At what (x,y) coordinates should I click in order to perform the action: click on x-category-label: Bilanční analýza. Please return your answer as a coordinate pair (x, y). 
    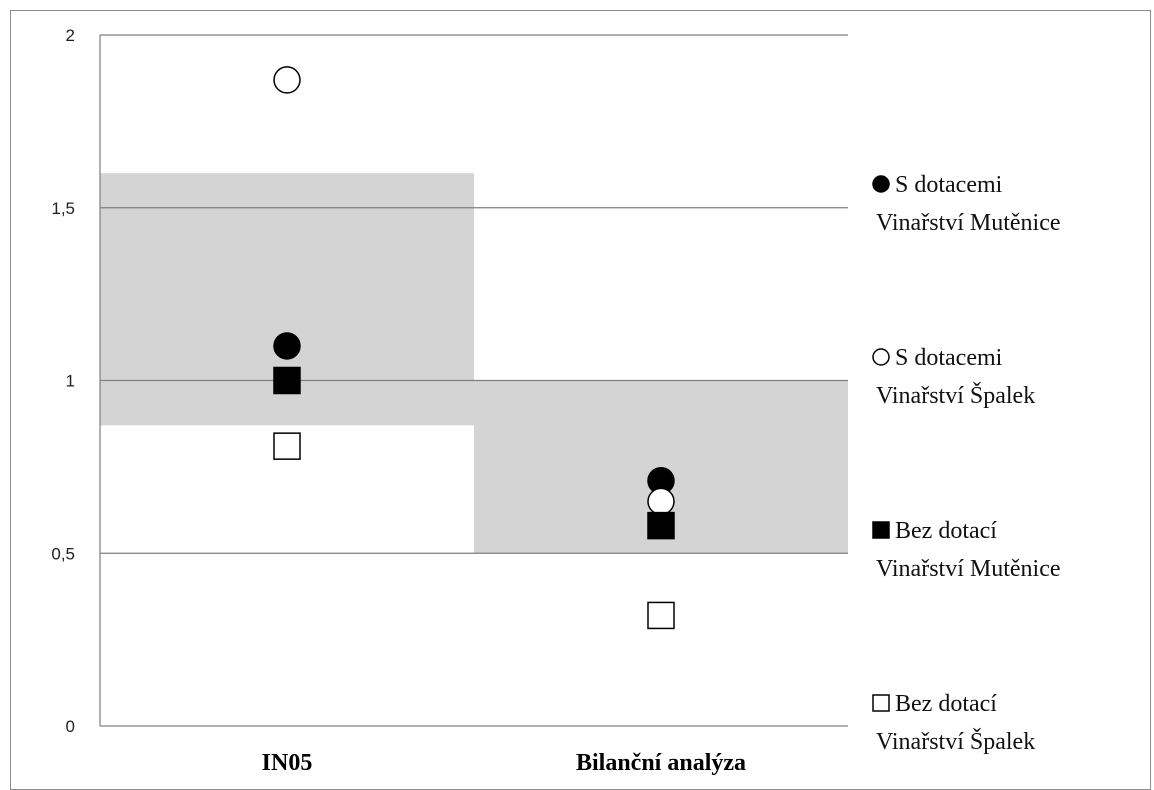
    Looking at the image, I should click on (661, 763).